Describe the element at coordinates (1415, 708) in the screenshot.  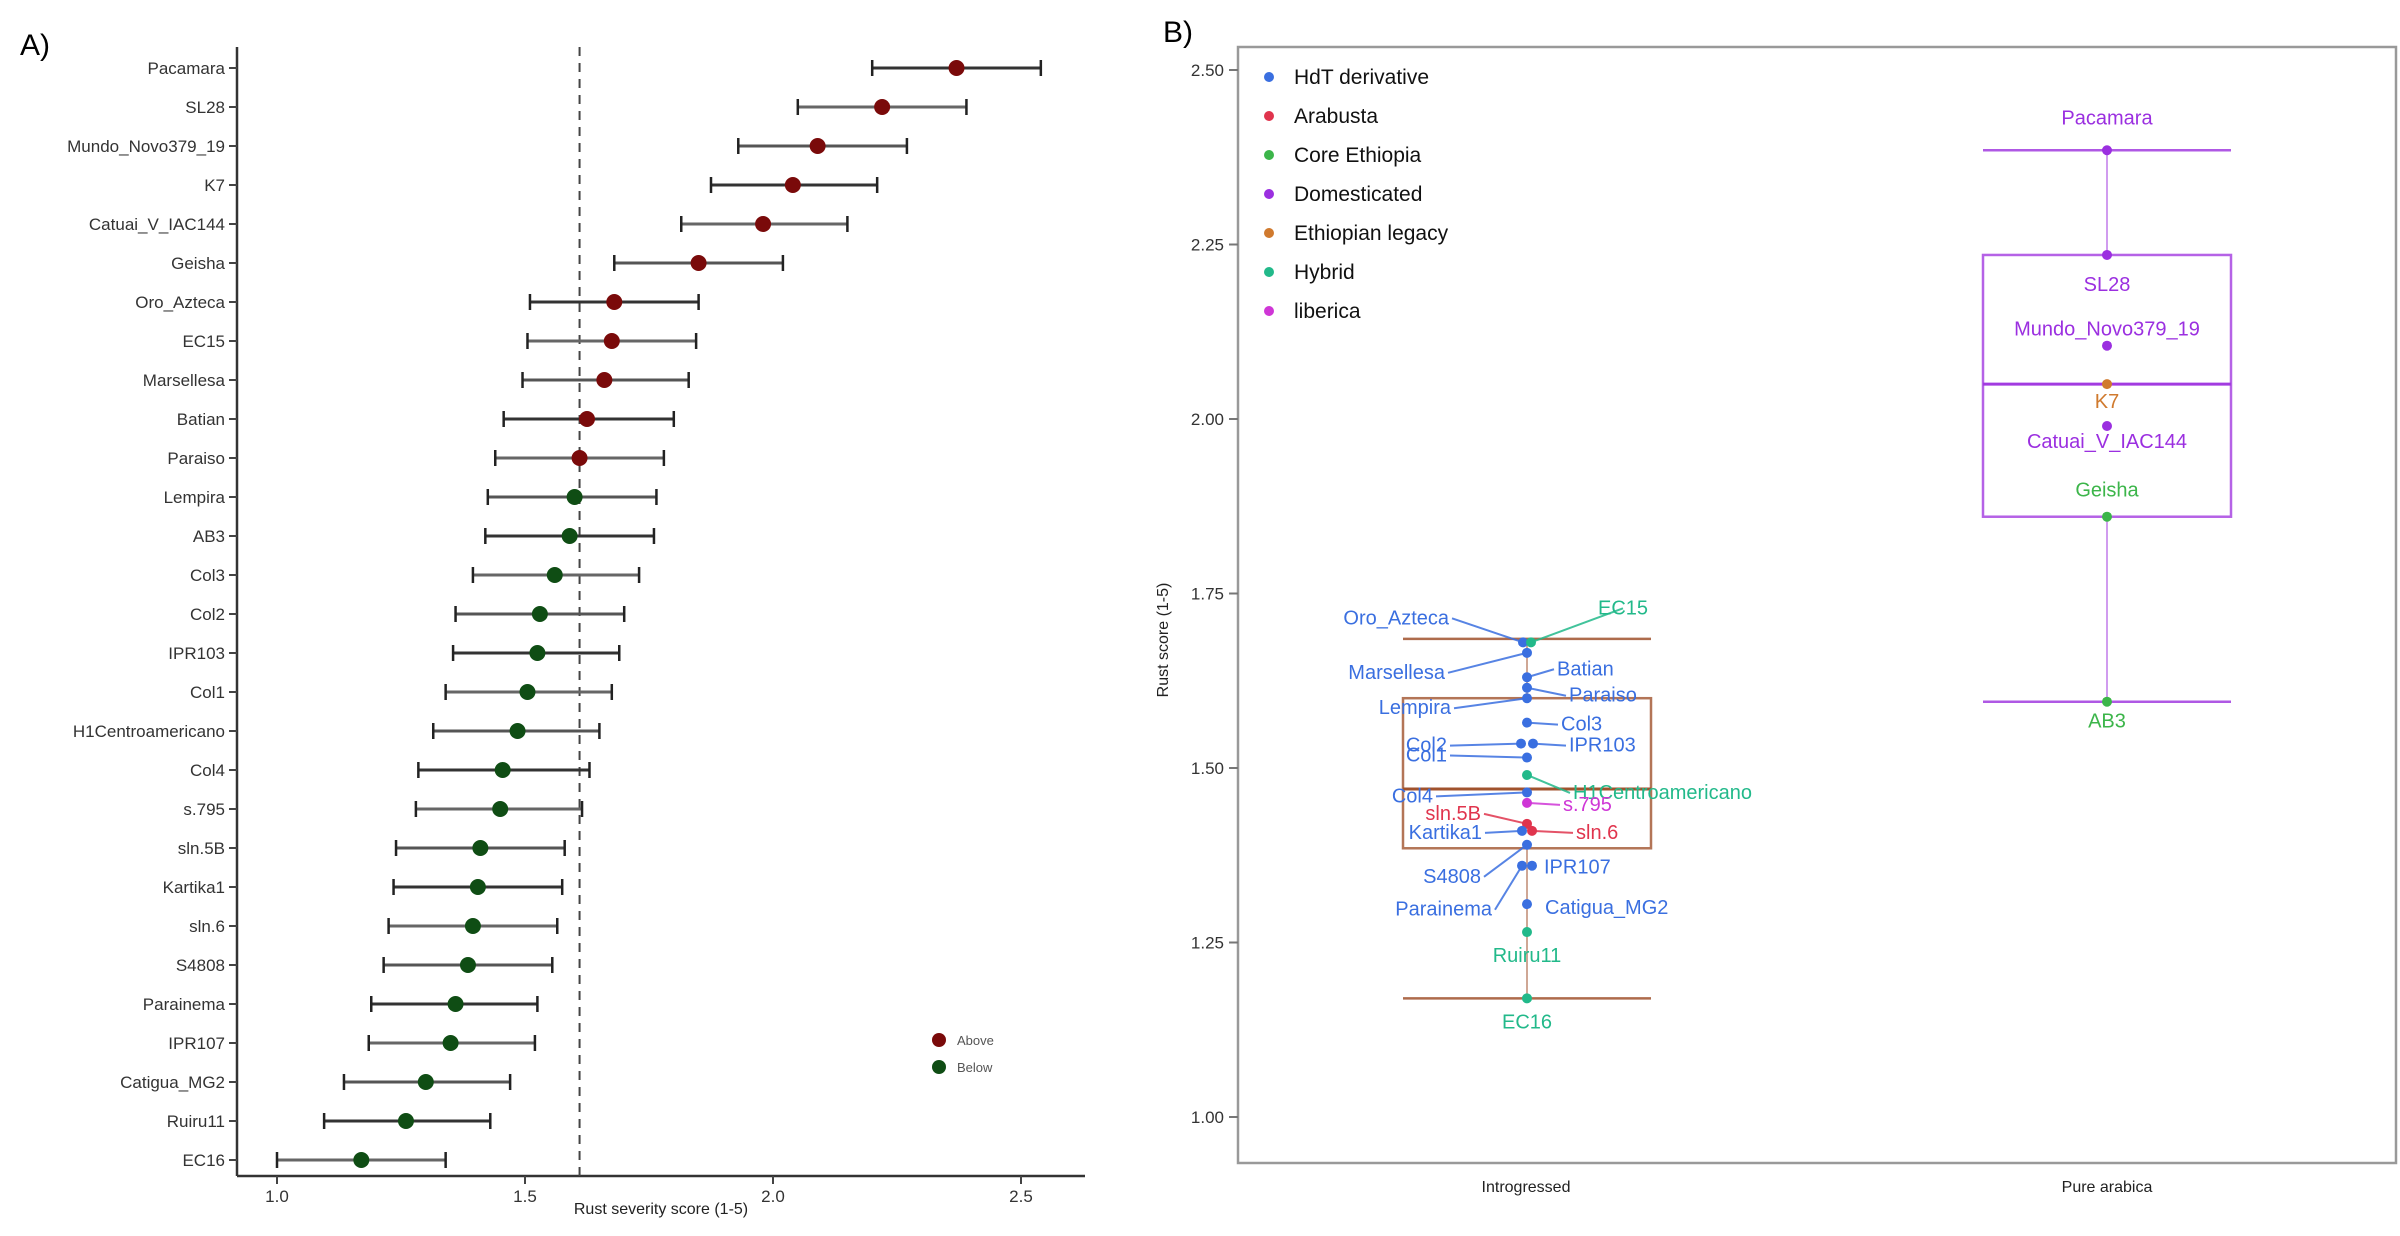
I see `point-label: Lempira` at that location.